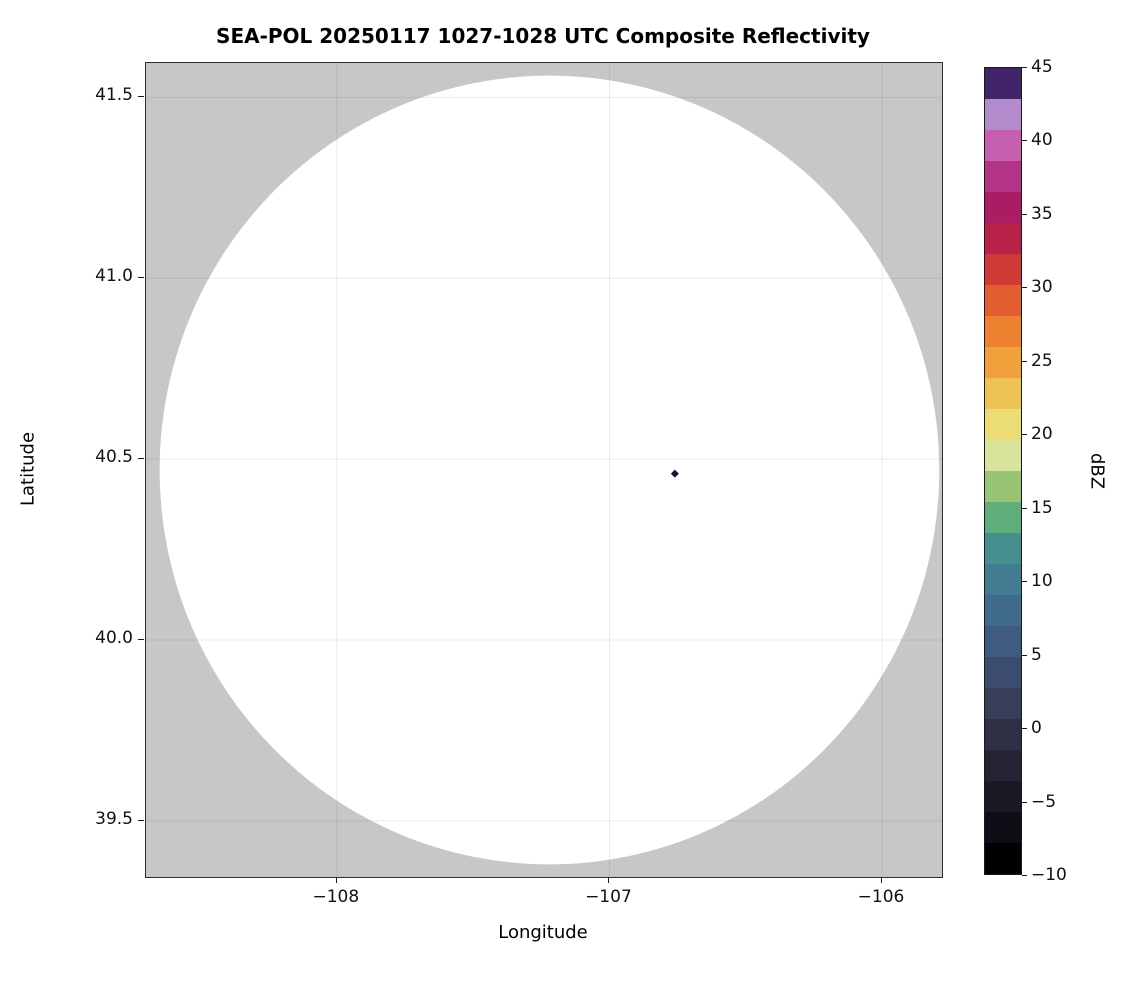 This screenshot has height=990, width=1146. I want to click on y-tick-label: 41.5, so click(114, 95).